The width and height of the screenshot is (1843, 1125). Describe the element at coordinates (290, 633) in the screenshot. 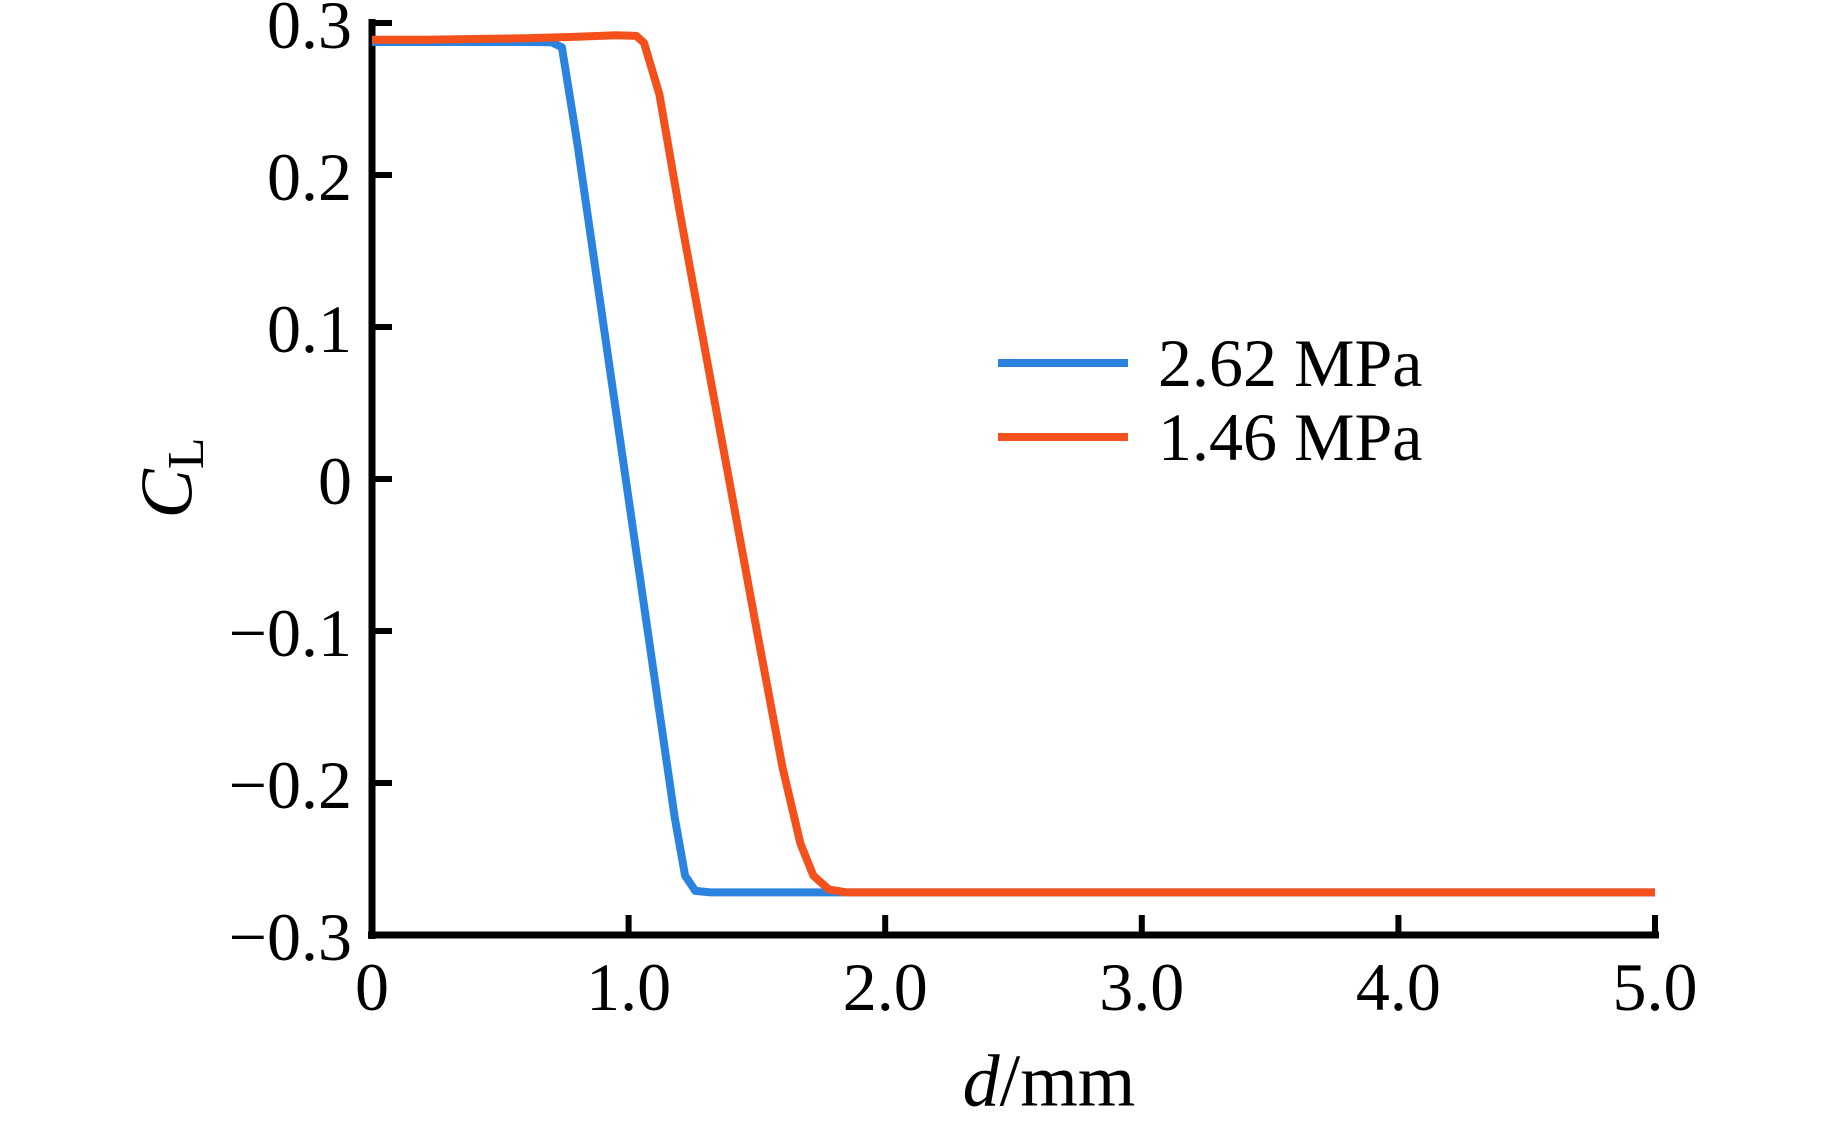

I see `y-tick-label: −0.1` at that location.